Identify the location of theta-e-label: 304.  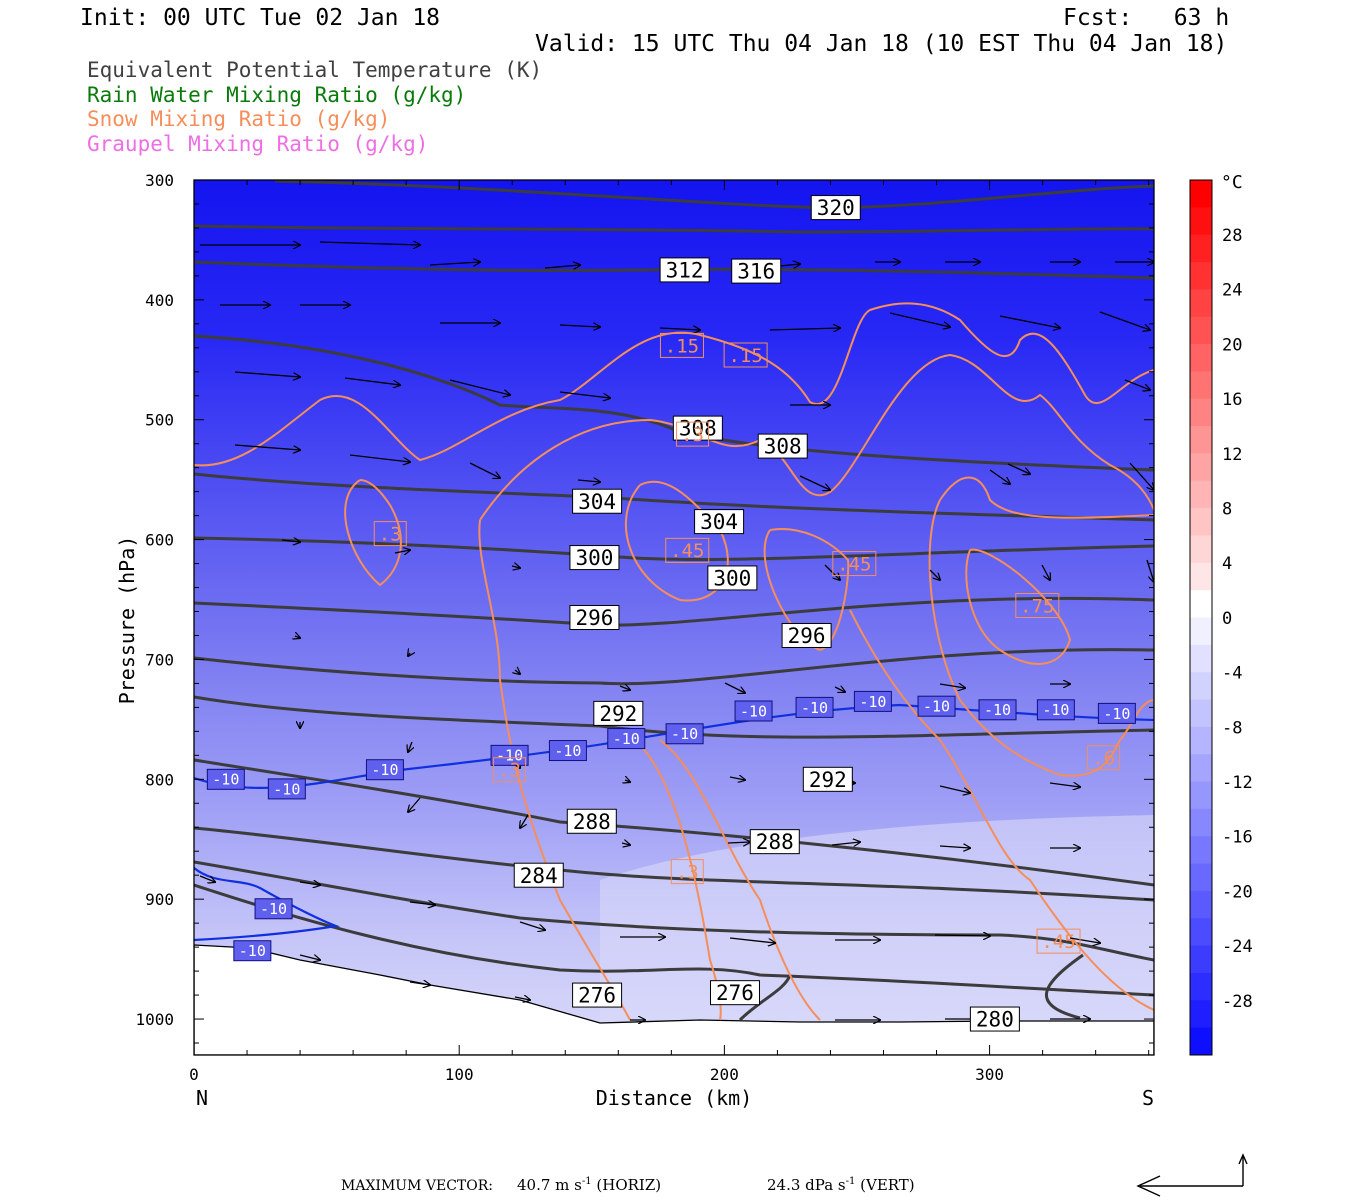
(719, 522).